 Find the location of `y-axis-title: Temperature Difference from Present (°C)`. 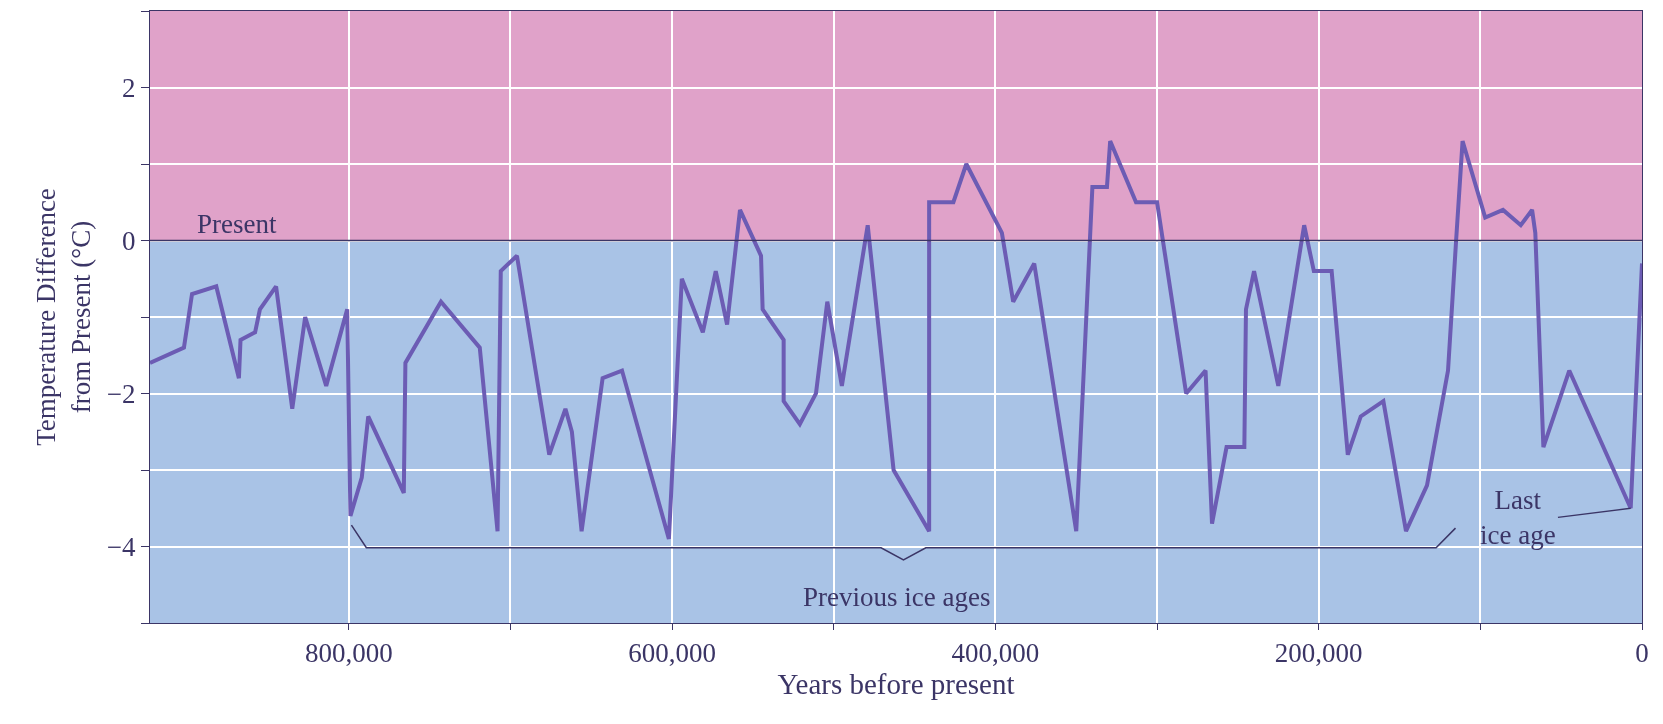

y-axis-title: Temperature Difference from Present (°C) is located at coordinates (63, 317).